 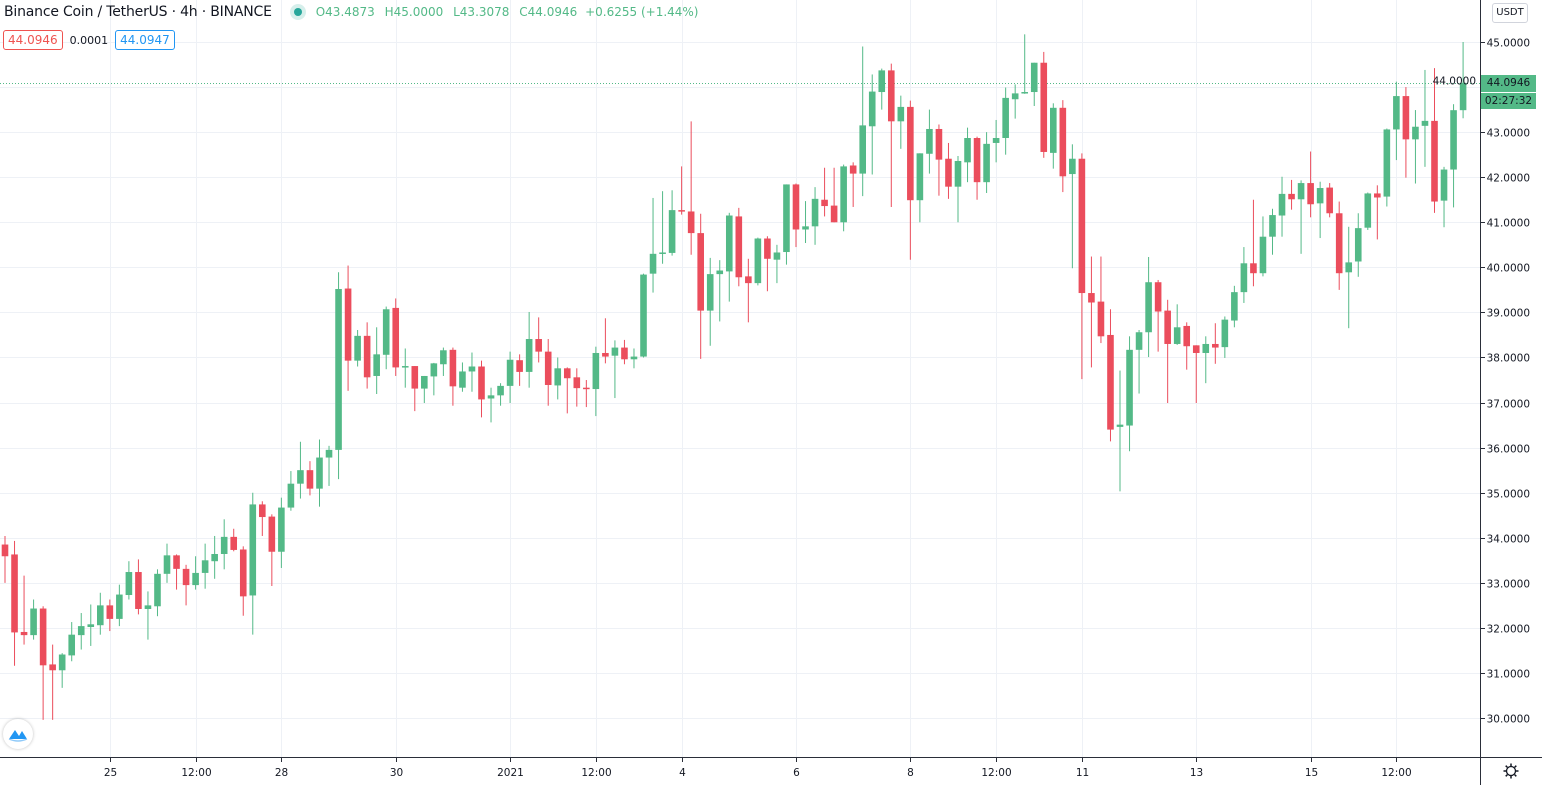 What do you see at coordinates (145, 40) in the screenshot?
I see `buy-button: 44.0947` at bounding box center [145, 40].